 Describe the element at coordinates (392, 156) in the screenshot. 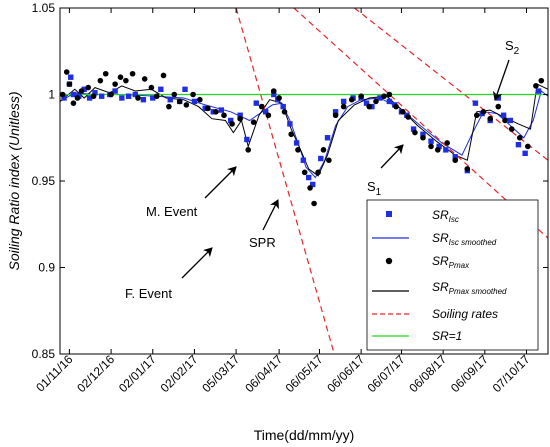

I see `annotation-s1-arrow` at that location.